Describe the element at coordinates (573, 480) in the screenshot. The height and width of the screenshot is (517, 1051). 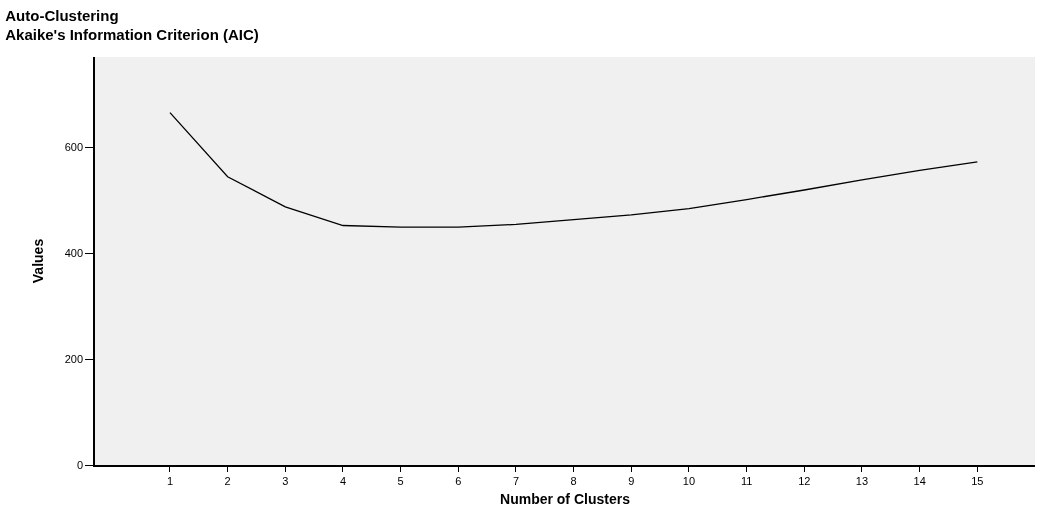
I see `x-tick-label: 8` at that location.